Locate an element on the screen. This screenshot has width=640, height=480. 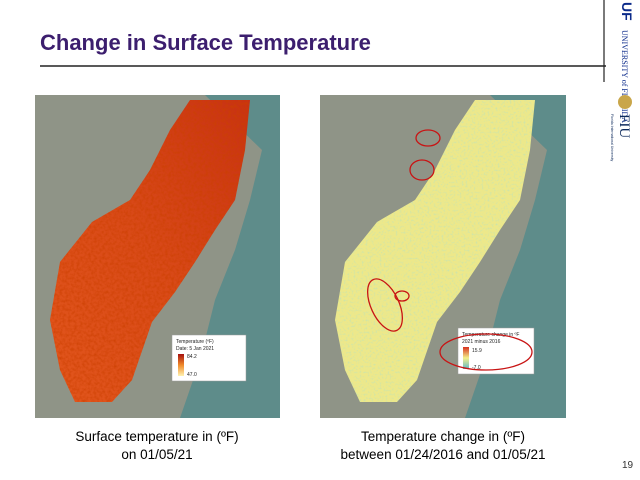
legend-max: 84.2 is located at coordinates (192, 357).